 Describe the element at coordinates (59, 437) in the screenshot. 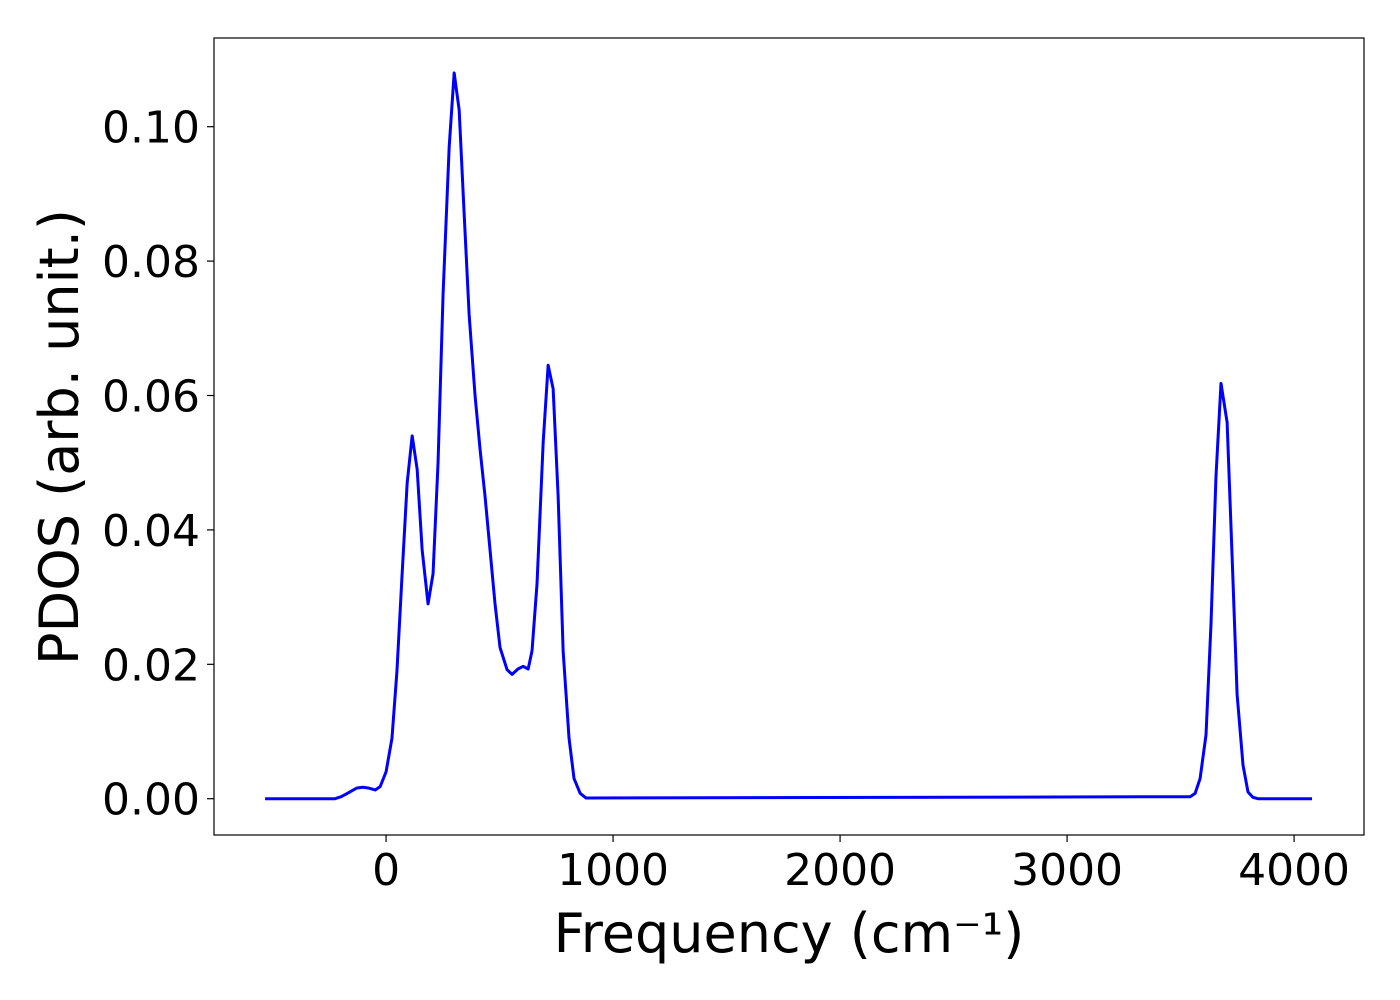

I see `y-axis-label: PDOS (arb. unit.)` at that location.